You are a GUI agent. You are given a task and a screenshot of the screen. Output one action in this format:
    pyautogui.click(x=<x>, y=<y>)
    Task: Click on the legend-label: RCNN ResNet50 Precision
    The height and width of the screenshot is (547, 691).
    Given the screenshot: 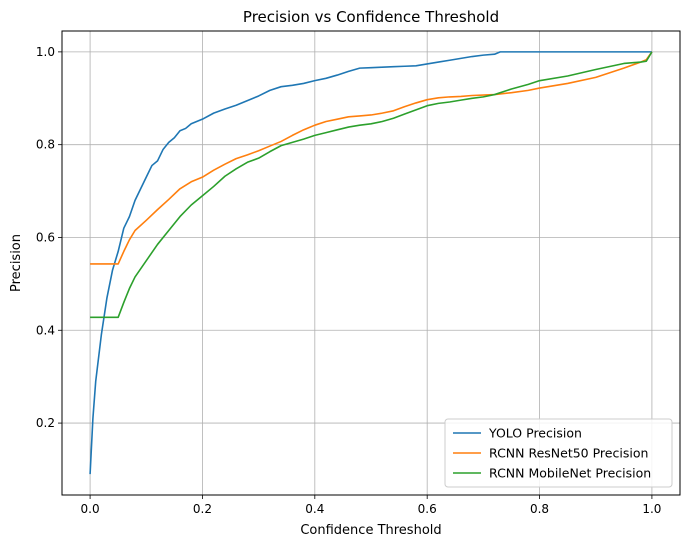 What is the action you would take?
    pyautogui.click(x=568, y=453)
    